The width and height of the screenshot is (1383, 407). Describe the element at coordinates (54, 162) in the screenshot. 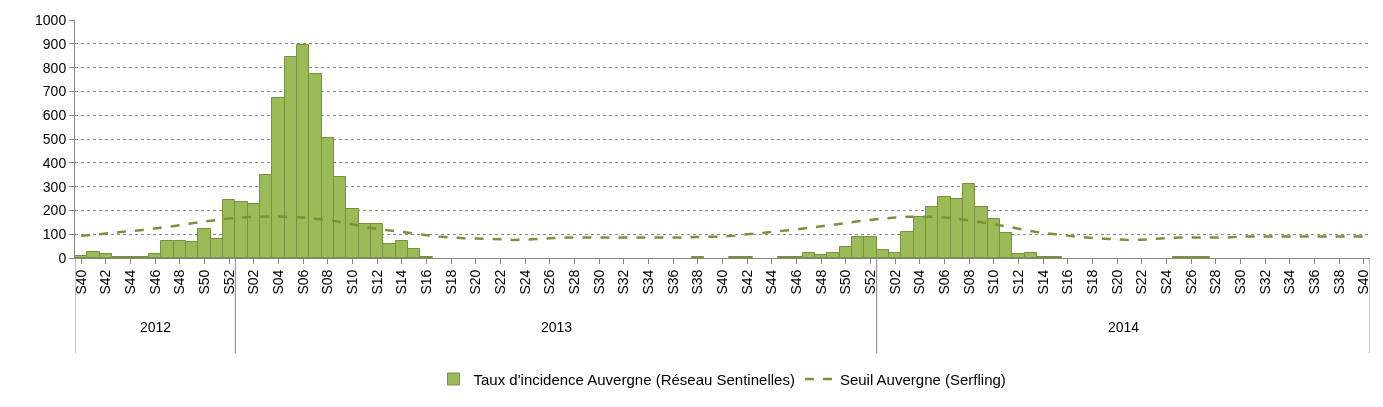

I see `y-tick-label: 400` at that location.